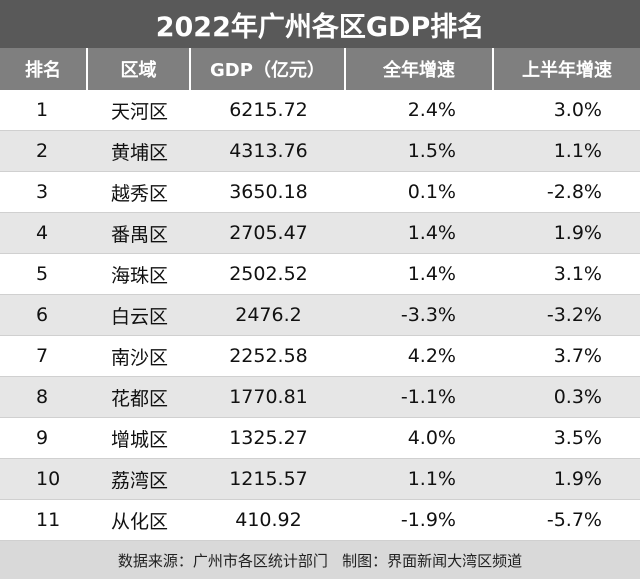 The height and width of the screenshot is (579, 640). What do you see at coordinates (139, 152) in the screenshot?
I see `table-cell: 黄埔区` at bounding box center [139, 152].